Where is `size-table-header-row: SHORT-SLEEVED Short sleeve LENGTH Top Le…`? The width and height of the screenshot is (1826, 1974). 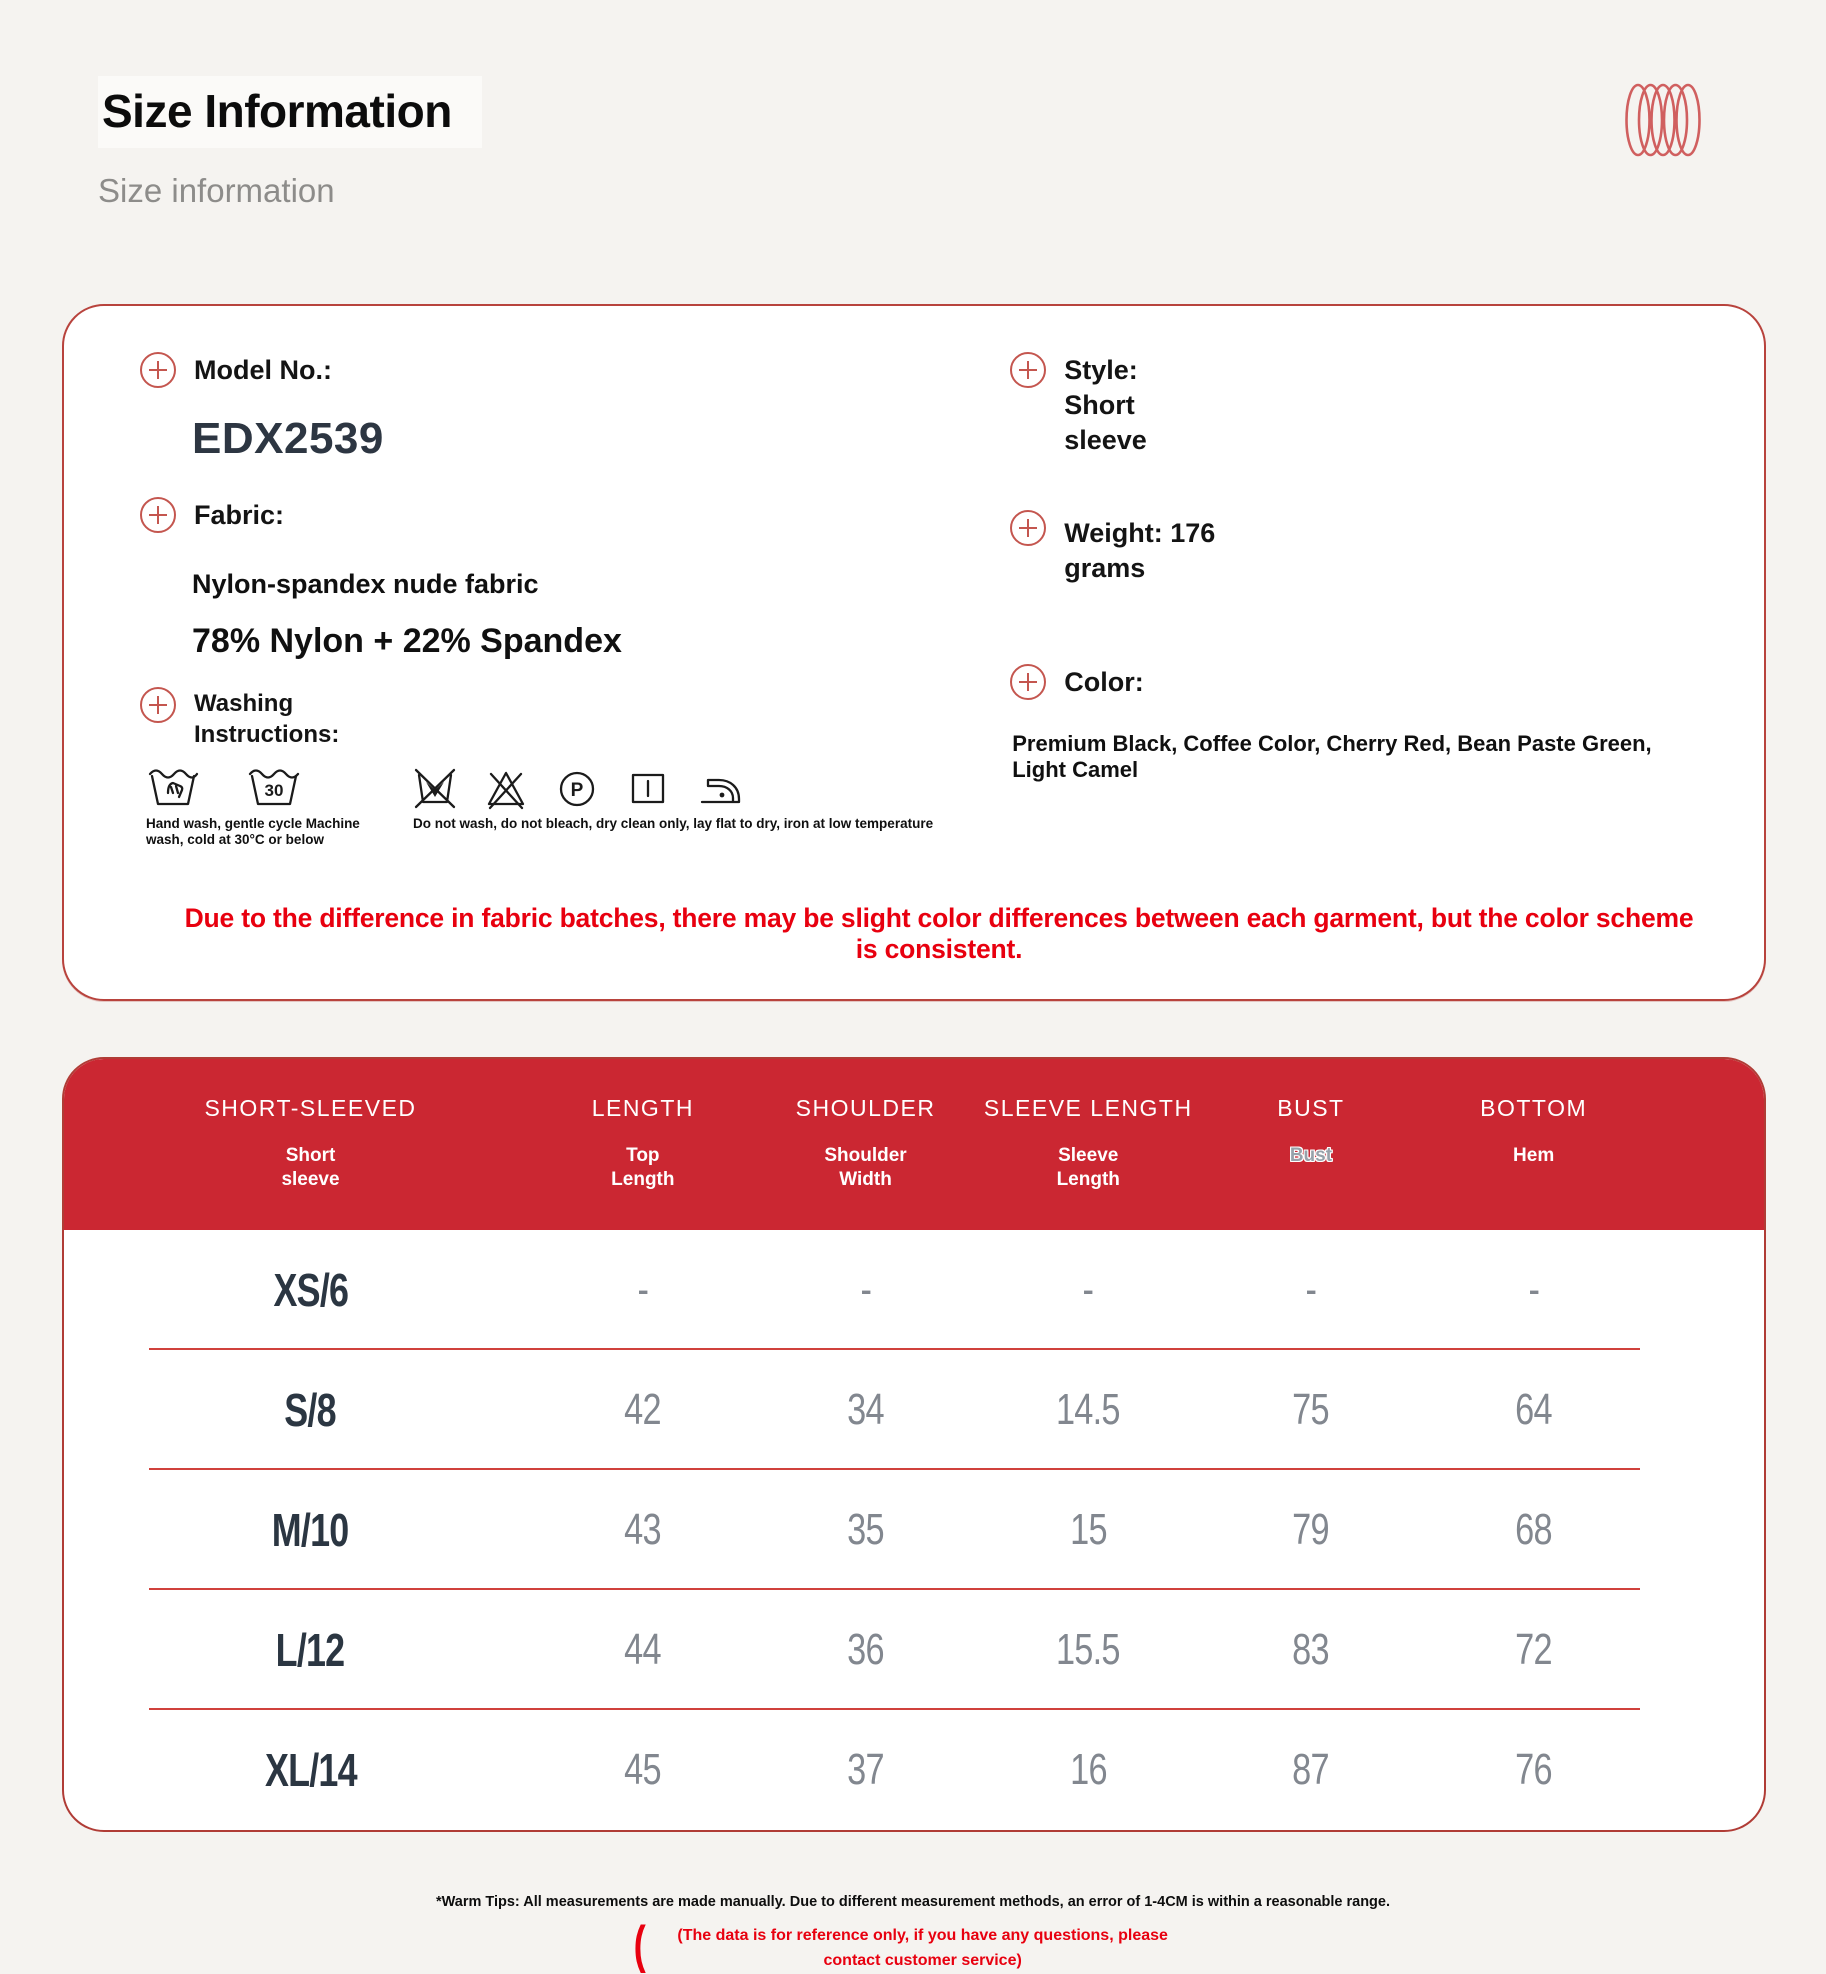
size-table-header-row: SHORT-SLEEVED Short sleeve LENGTH Top Le… is located at coordinates (914, 1144).